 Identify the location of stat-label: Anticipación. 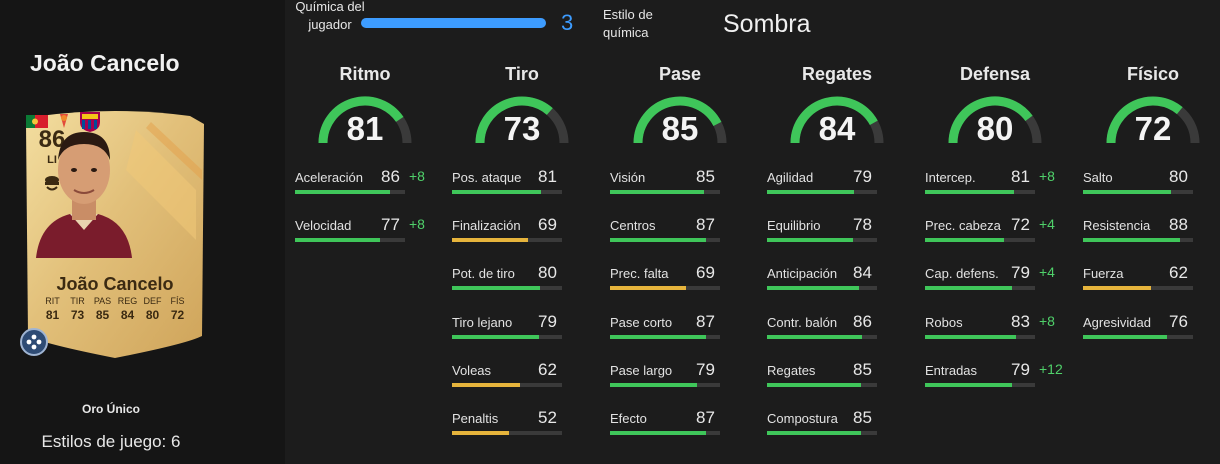
(802, 273).